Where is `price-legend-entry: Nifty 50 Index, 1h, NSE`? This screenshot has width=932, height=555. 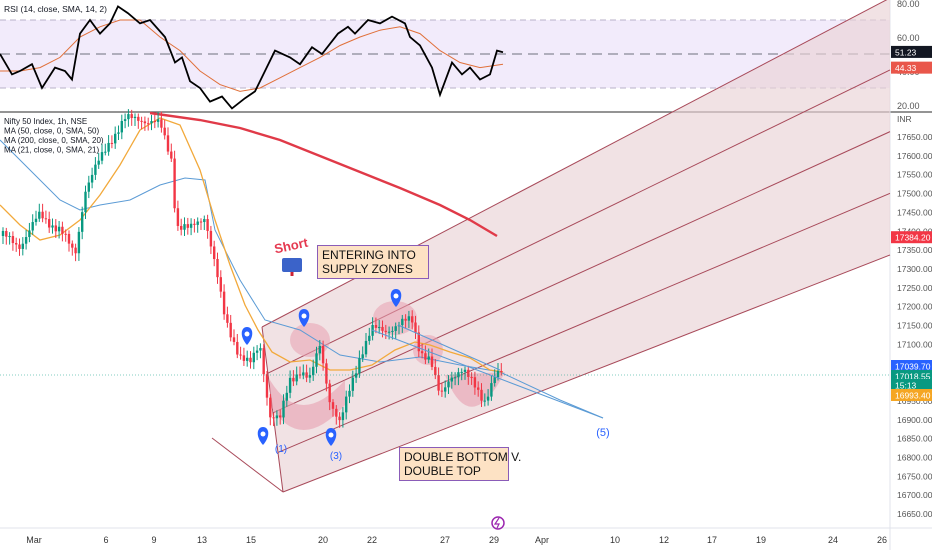
price-legend-entry: Nifty 50 Index, 1h, NSE is located at coordinates (45, 121).